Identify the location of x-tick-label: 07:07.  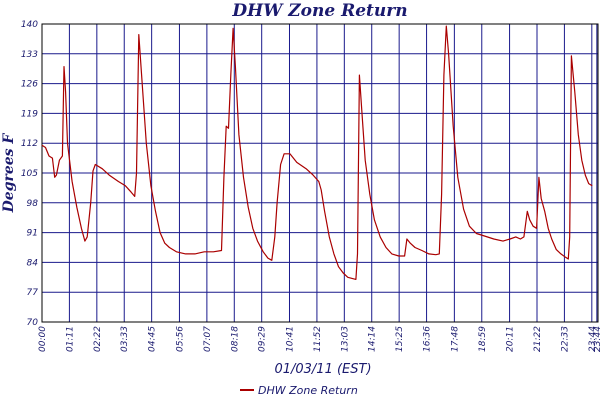
(208, 339).